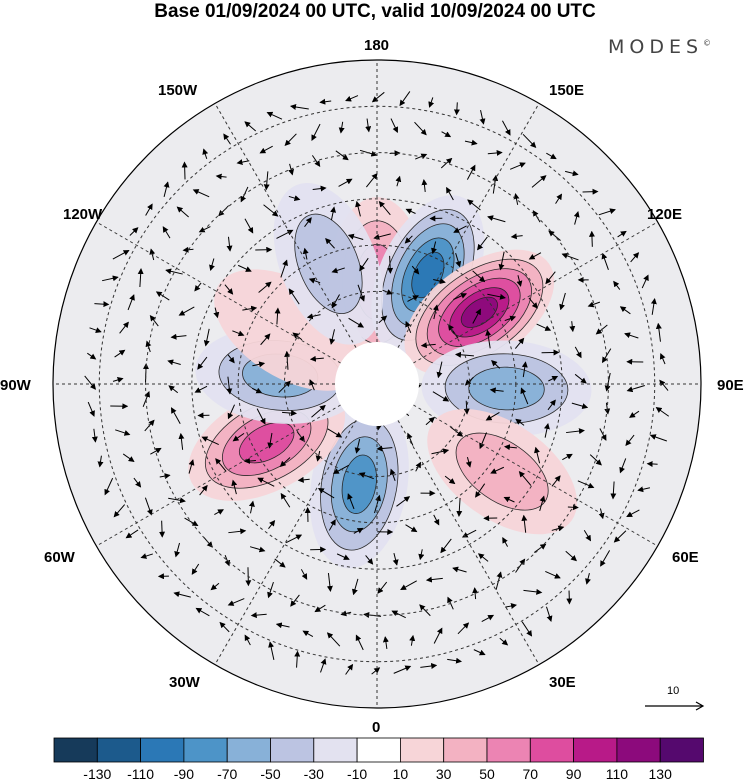 This screenshot has width=750, height=783. Describe the element at coordinates (673, 691) in the screenshot. I see `reference-vector-label: 10` at that location.